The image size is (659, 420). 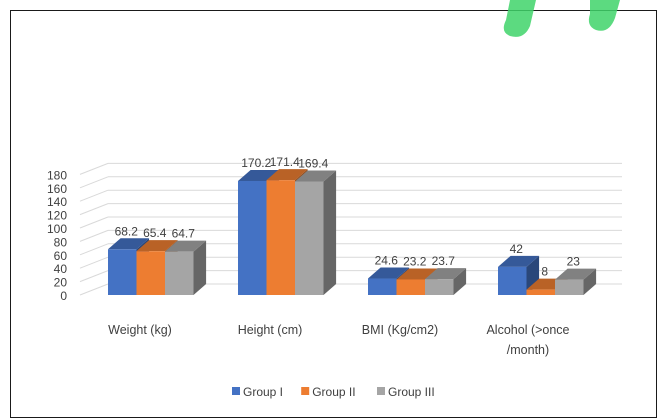 I want to click on data-label: 42, so click(x=517, y=249).